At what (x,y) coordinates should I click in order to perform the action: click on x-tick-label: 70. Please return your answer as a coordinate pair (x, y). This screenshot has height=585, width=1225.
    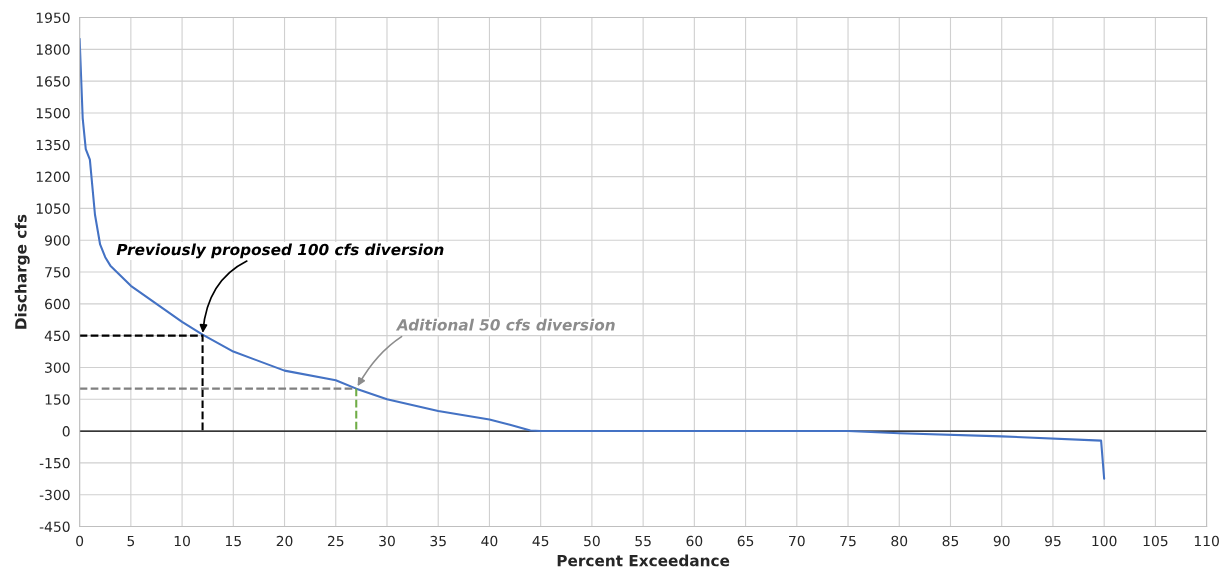
    Looking at the image, I should click on (797, 541).